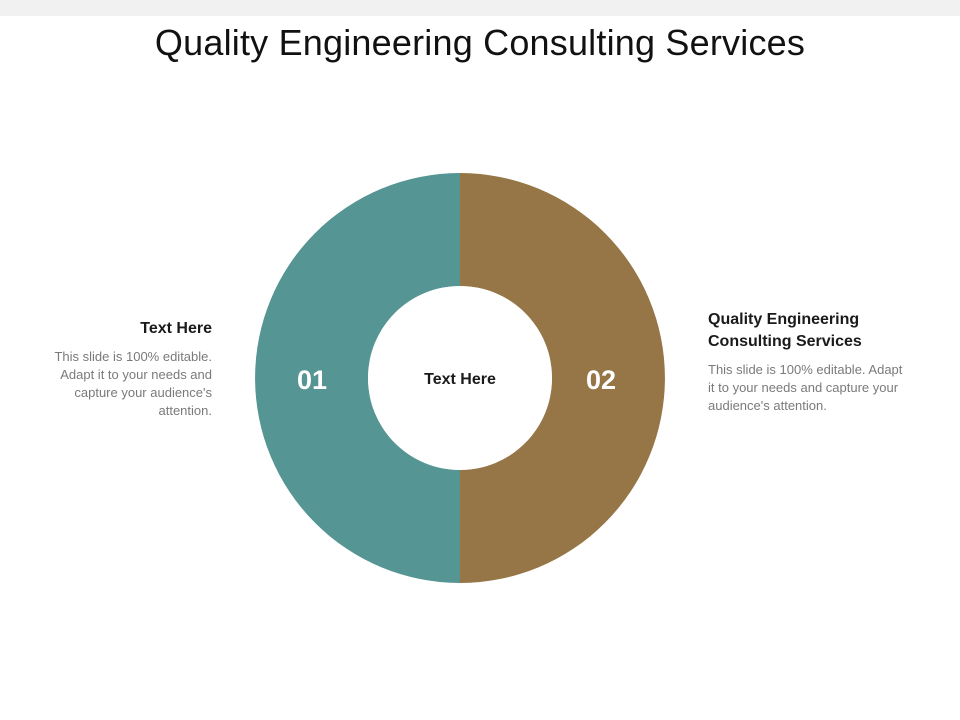 The image size is (960, 720). I want to click on segment-number-02: 02, so click(601, 380).